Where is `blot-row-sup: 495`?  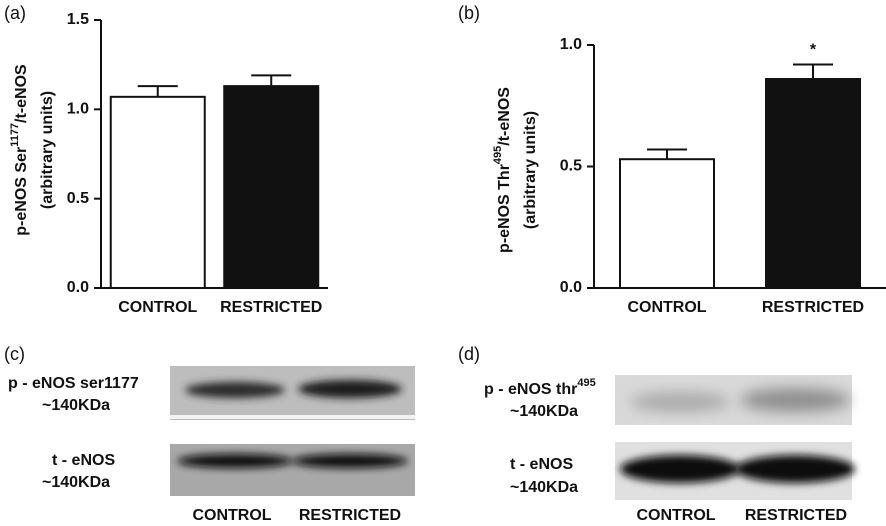 blot-row-sup: 495 is located at coordinates (586, 383).